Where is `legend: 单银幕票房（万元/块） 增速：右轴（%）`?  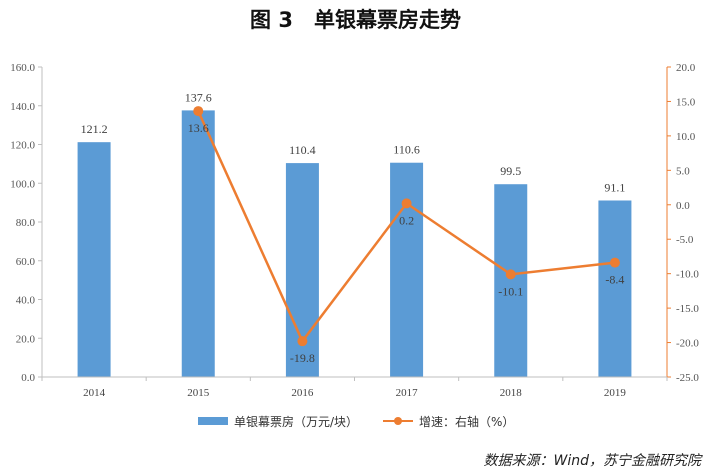 legend: 单银幕票房（万元/块） 增速：右轴（%） is located at coordinates (356, 421).